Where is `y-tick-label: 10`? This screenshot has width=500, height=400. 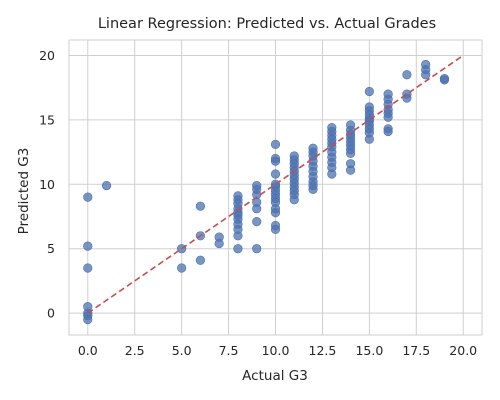 y-tick-label: 10 is located at coordinates (47, 184).